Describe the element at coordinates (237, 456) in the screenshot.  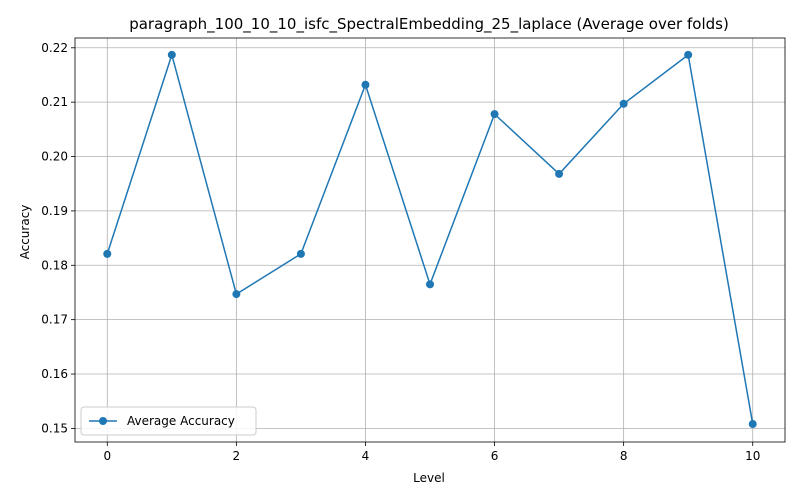
I see `x-tick-label: 2` at that location.